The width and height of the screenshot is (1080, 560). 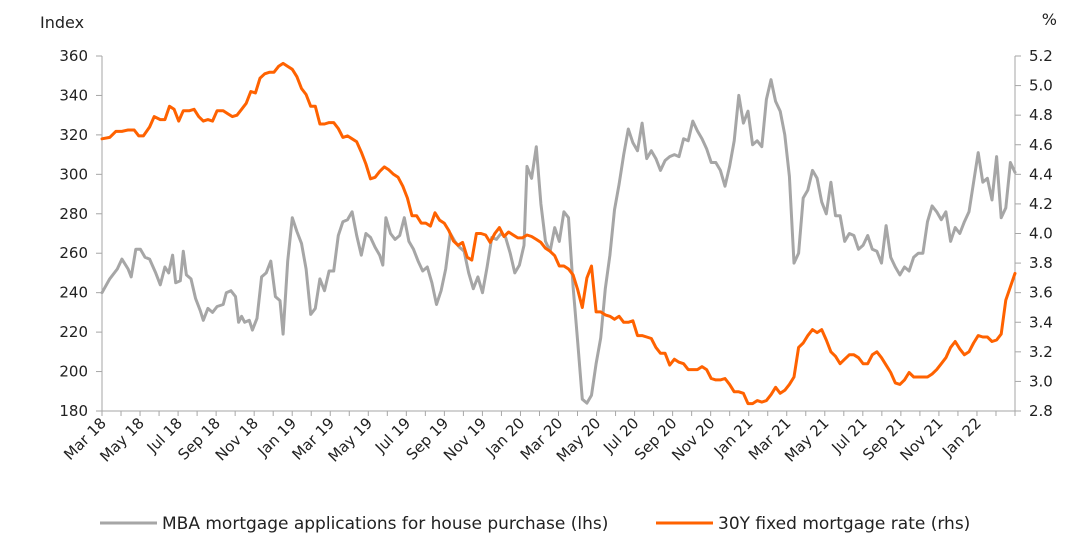 I want to click on y-right-tick-label: 4.6, so click(x=1041, y=145).